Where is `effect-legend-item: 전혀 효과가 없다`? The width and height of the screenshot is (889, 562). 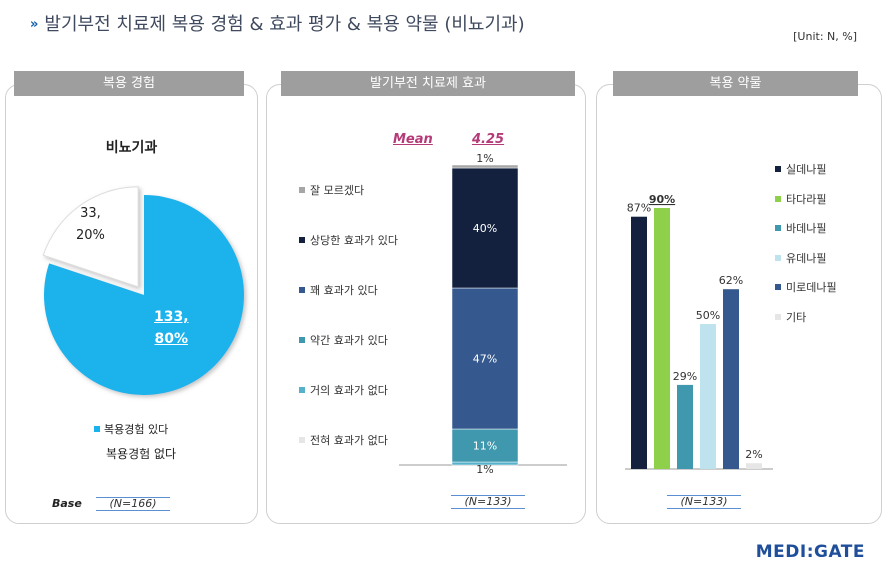 effect-legend-item: 전혀 효과가 없다 is located at coordinates (343, 440).